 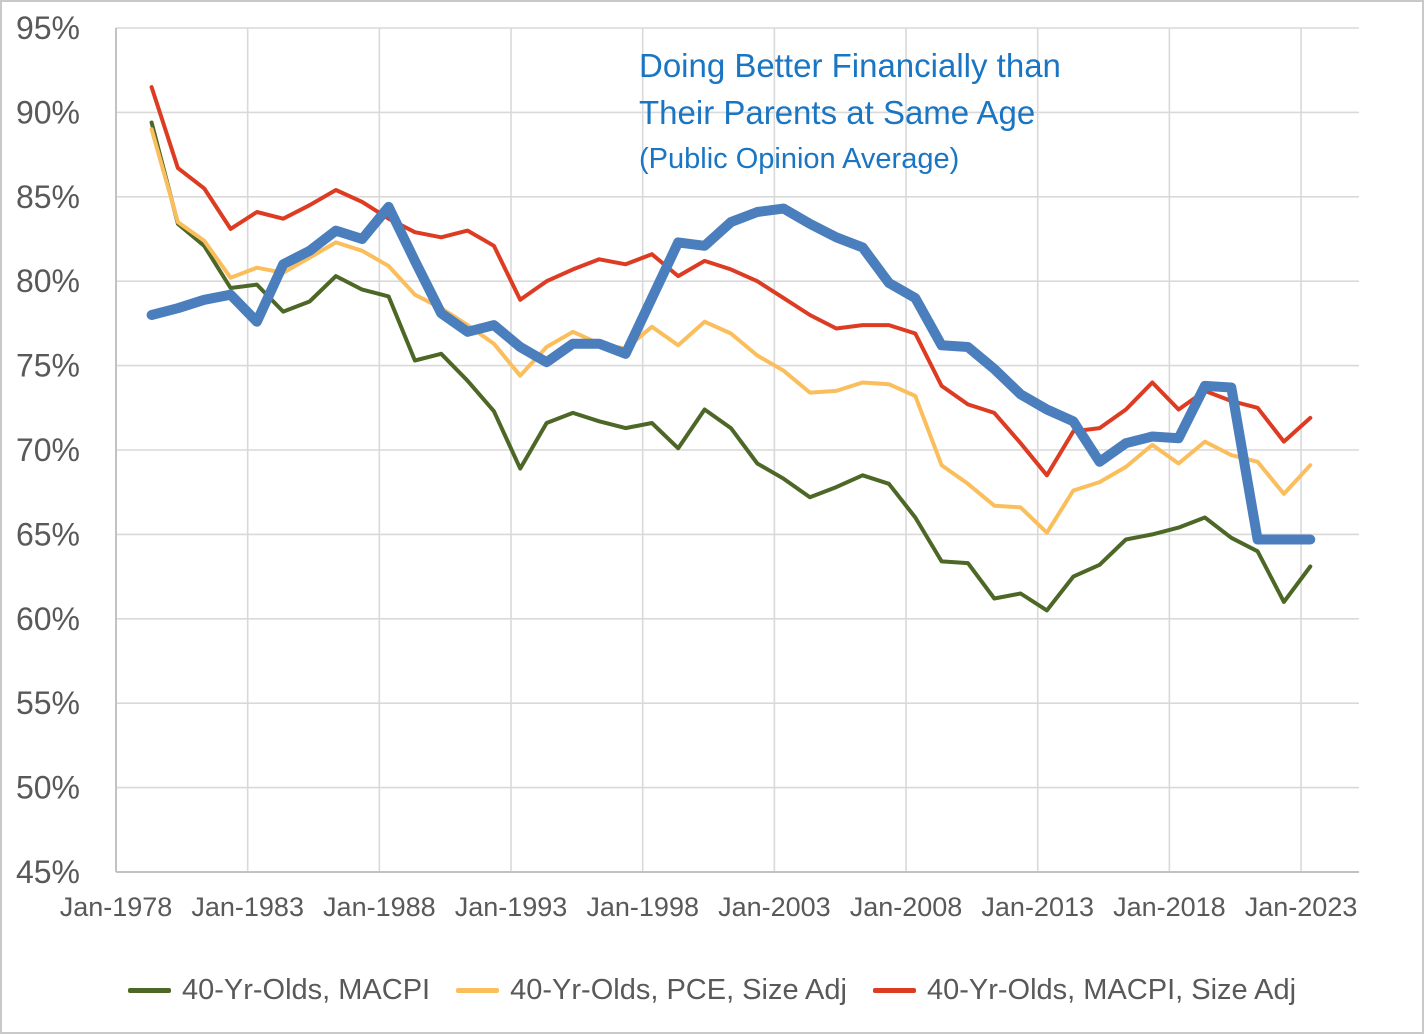 What do you see at coordinates (1301, 907) in the screenshot?
I see `x-axis-tick-label: Jan-2023` at bounding box center [1301, 907].